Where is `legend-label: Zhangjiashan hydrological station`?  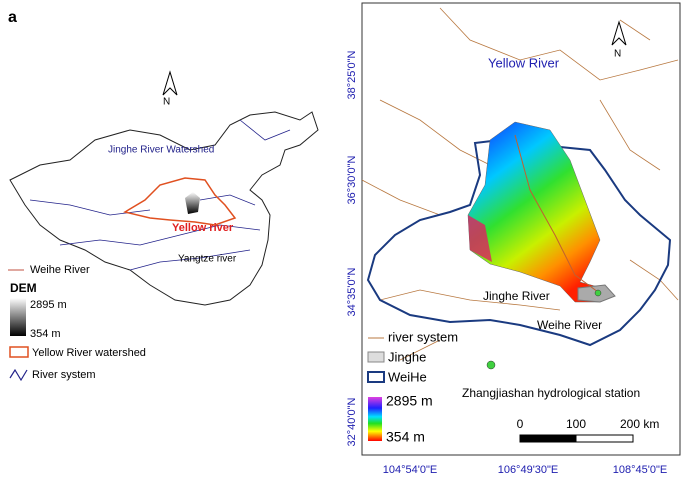 legend-label: Zhangjiashan hydrological station is located at coordinates (551, 393).